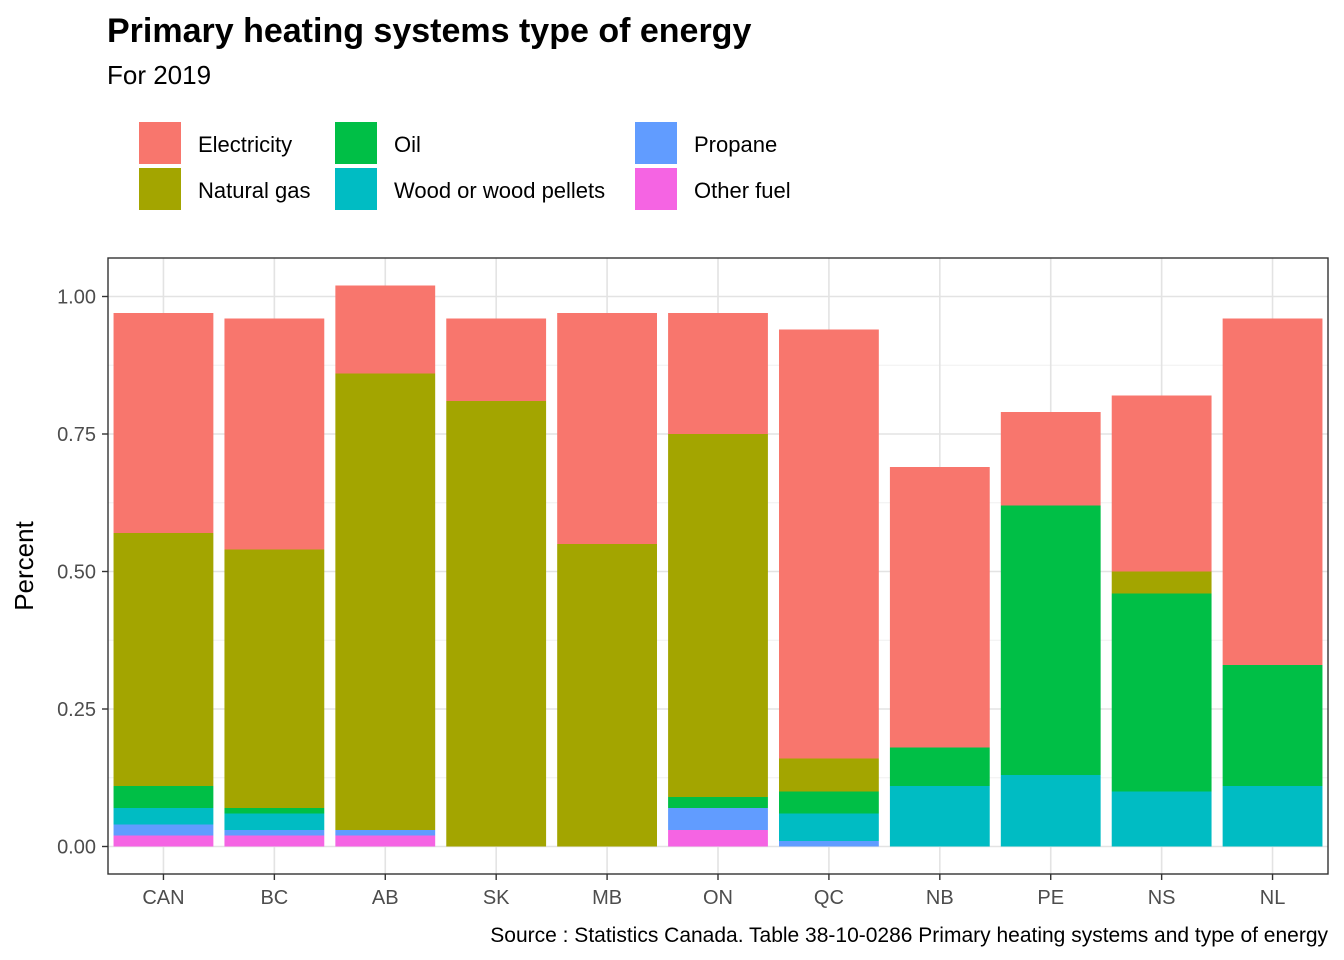 Image resolution: width=1344 pixels, height=960 pixels. I want to click on bar-ab-propane, so click(385, 833).